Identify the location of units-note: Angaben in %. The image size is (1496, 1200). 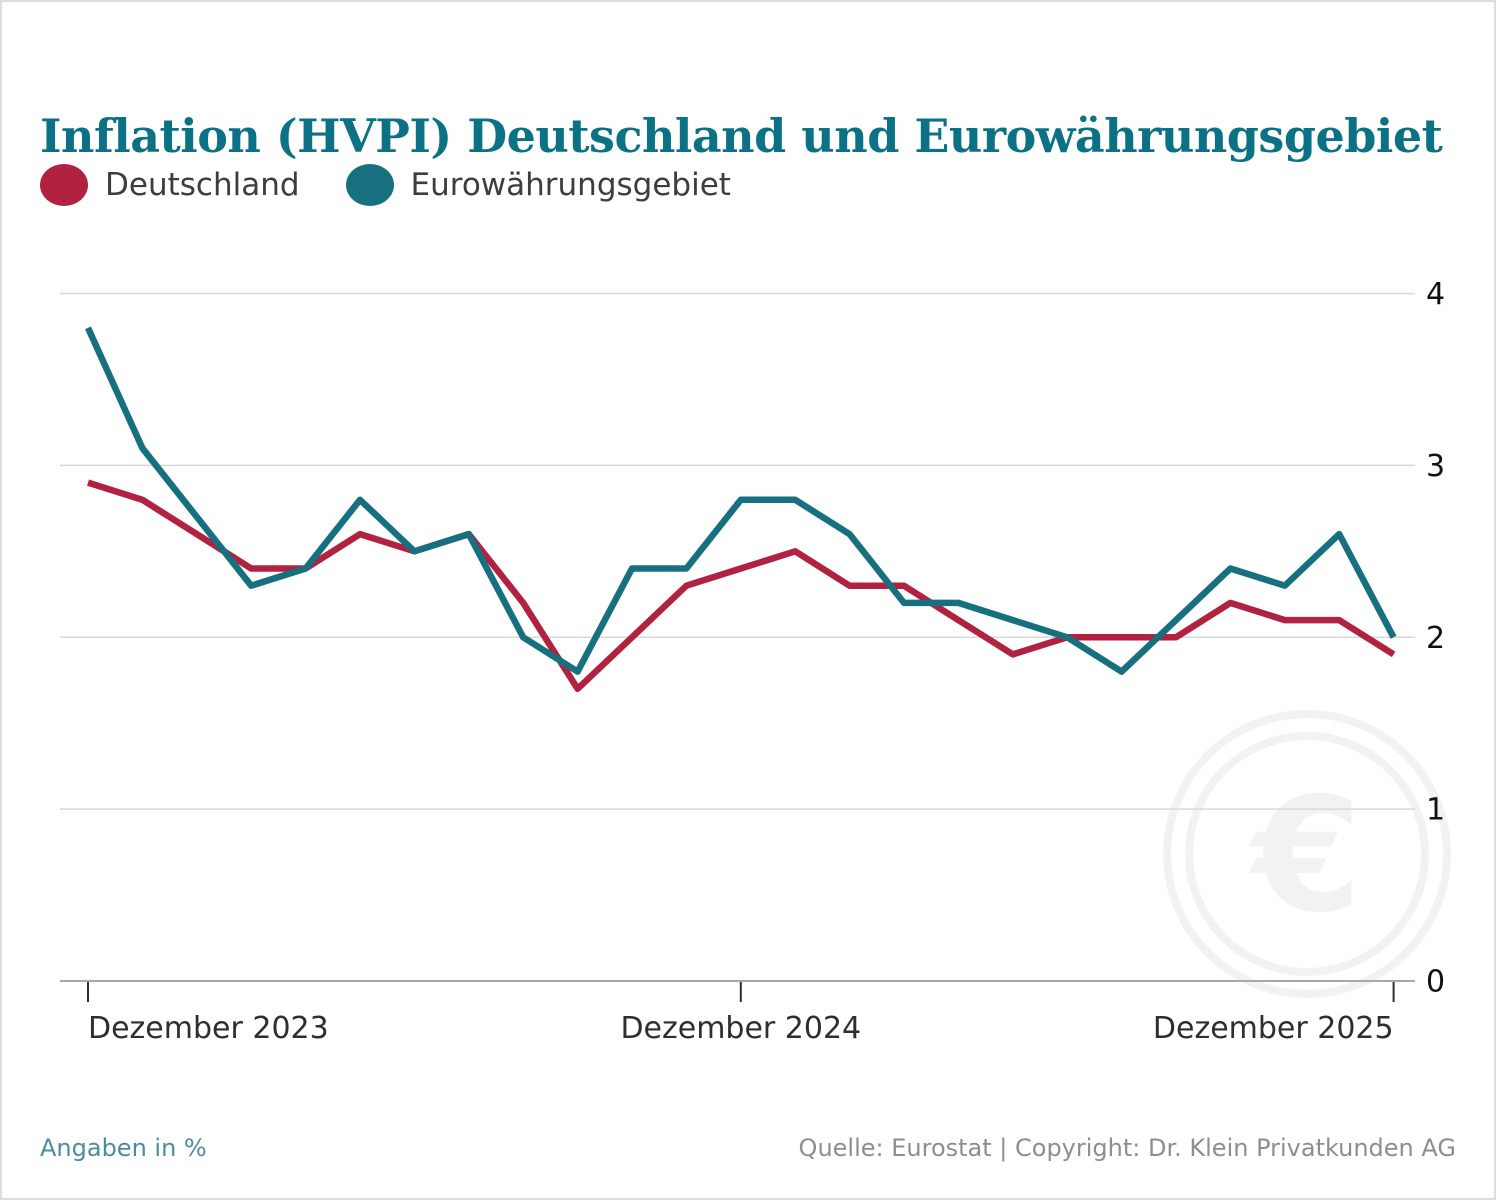
(123, 1148).